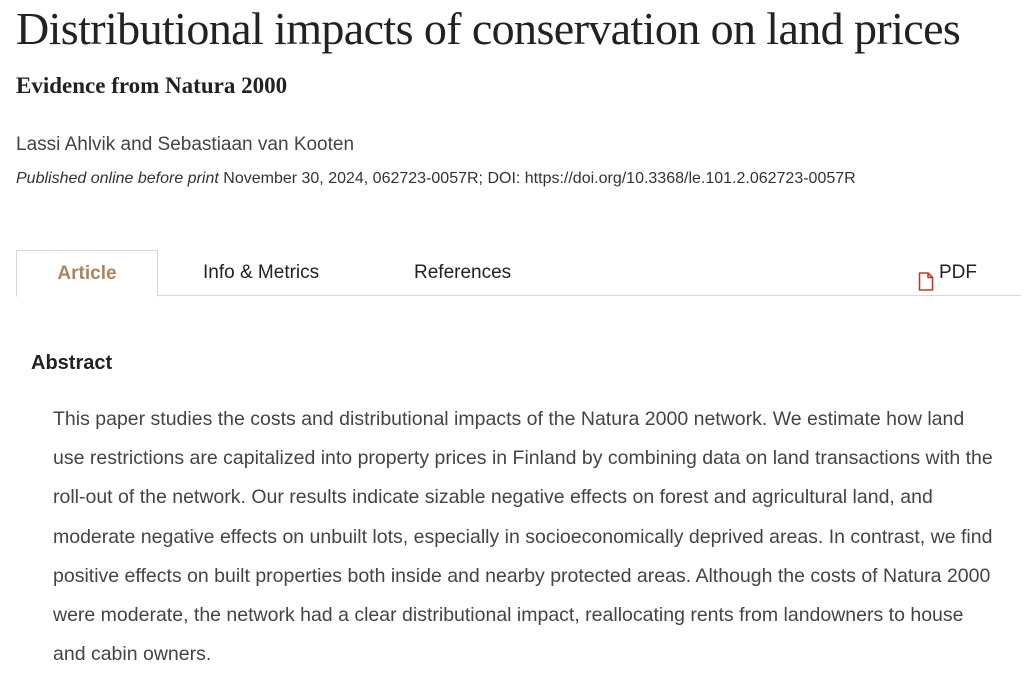 The height and width of the screenshot is (693, 1025). I want to click on publication-prefix: Published online before print, so click(117, 178).